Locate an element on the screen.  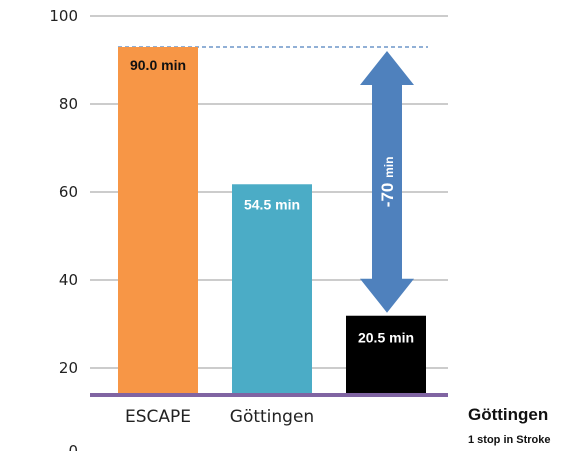
y-tick-label: 100 is located at coordinates (63, 16).